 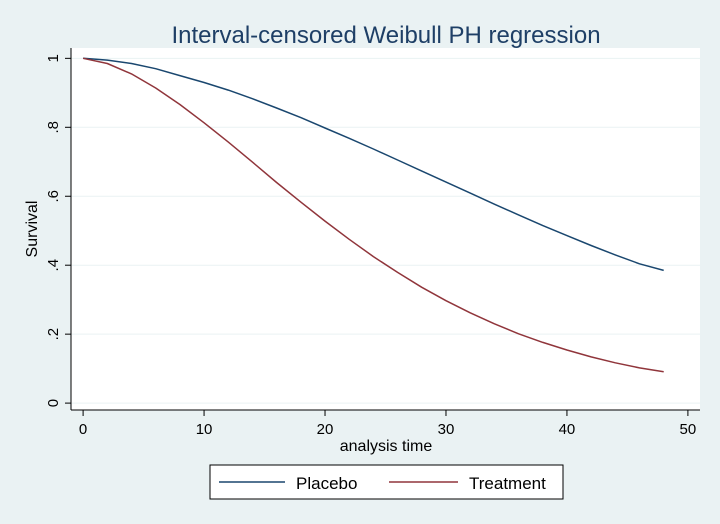 What do you see at coordinates (58, 230) in the screenshot?
I see `y-axis-ticks: 0 .2 .4 .6 .8 1` at bounding box center [58, 230].